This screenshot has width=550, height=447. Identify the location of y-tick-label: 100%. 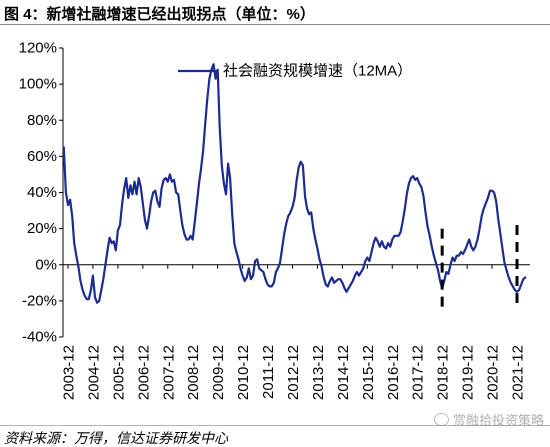
(38, 84).